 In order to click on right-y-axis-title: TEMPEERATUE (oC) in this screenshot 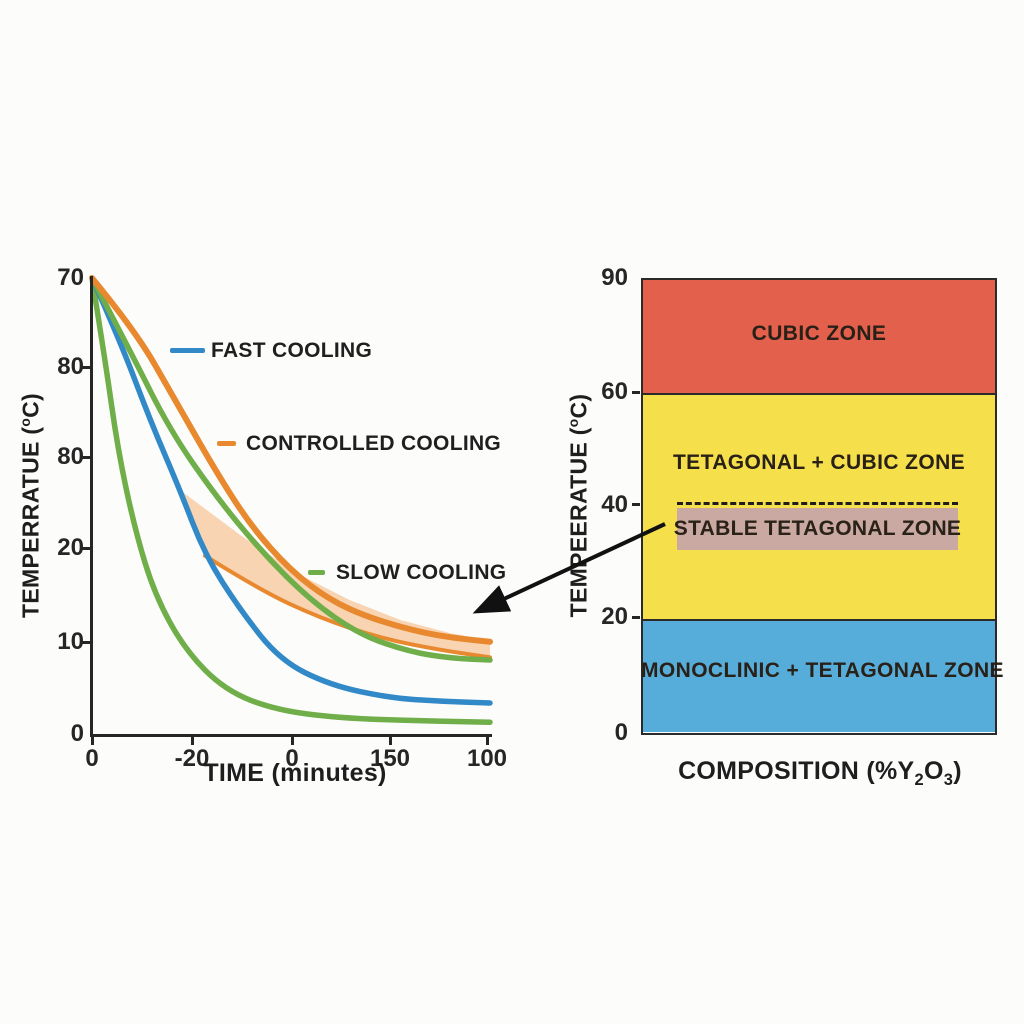, I will do `click(578, 505)`.